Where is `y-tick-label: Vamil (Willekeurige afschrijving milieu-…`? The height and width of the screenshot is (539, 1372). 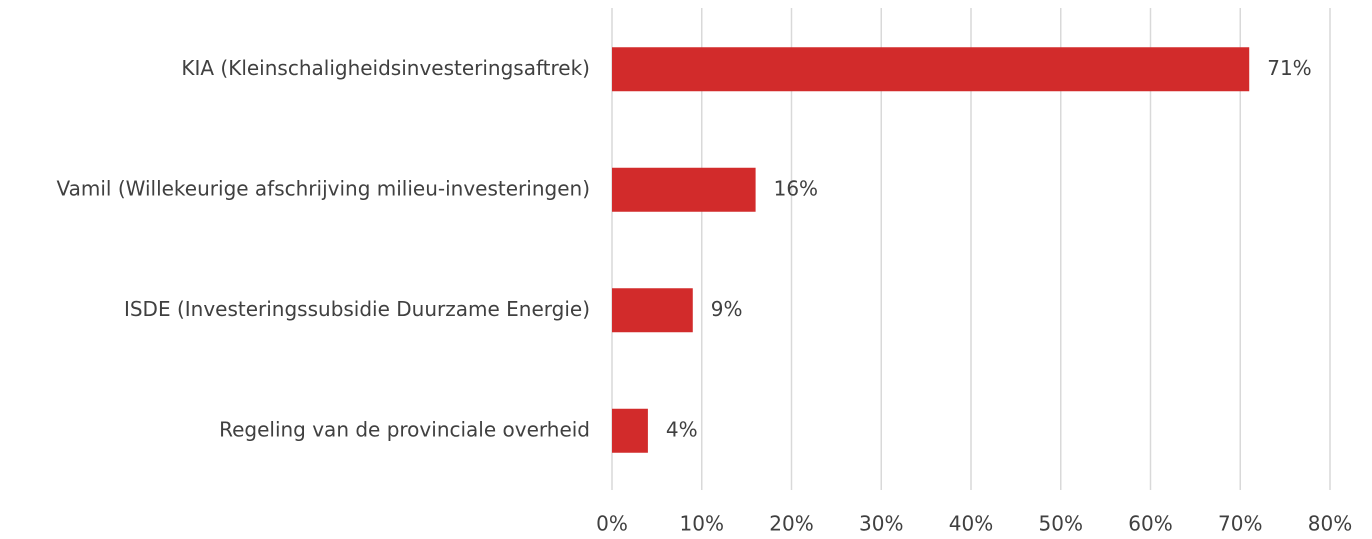 y-tick-label: Vamil (Willekeurige afschrijving milieu-… is located at coordinates (323, 188).